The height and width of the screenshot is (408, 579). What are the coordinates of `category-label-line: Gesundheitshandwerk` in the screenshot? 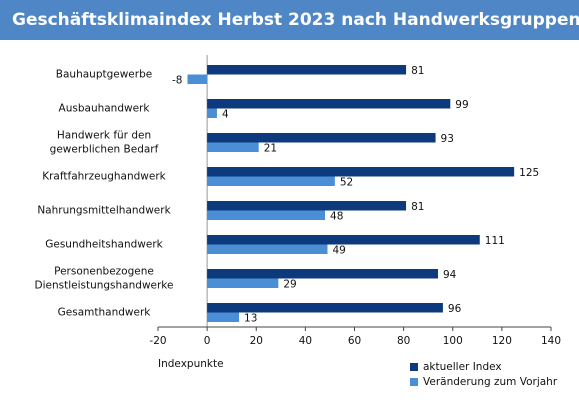 It's located at (104, 245).